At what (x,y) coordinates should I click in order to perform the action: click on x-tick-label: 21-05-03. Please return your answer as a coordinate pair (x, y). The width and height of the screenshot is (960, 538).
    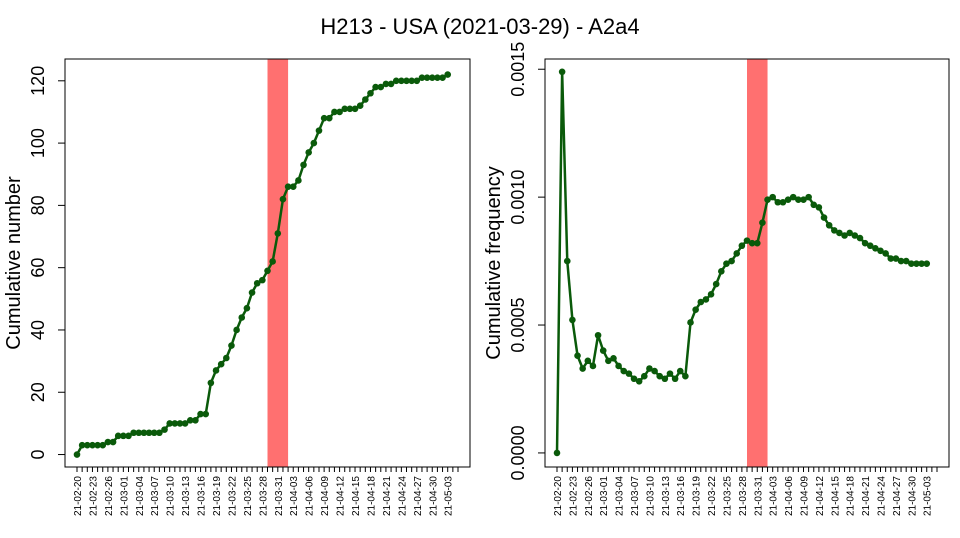
    Looking at the image, I should click on (928, 496).